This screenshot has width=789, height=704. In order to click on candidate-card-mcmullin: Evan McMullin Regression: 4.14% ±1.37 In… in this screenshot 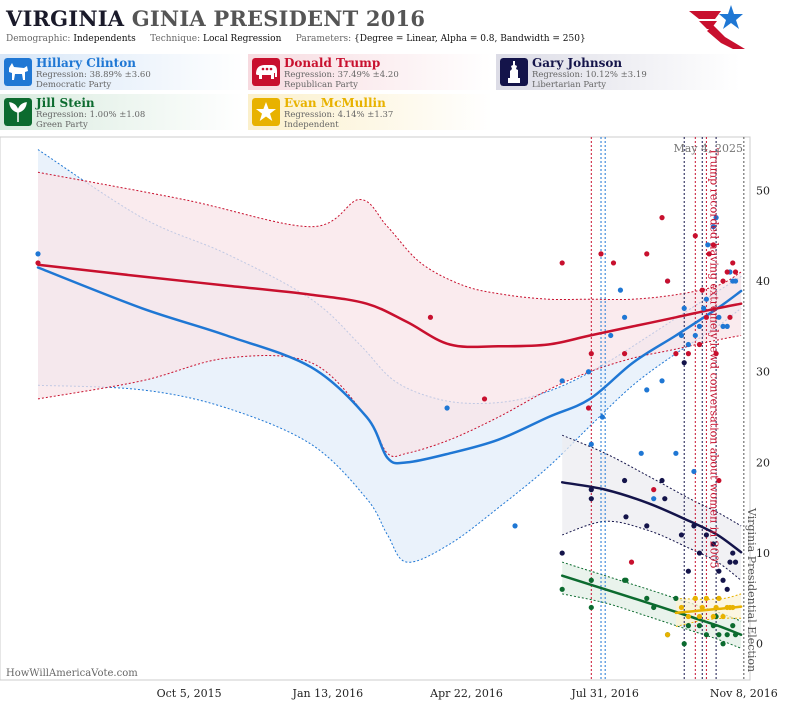, I will do `click(370, 112)`.